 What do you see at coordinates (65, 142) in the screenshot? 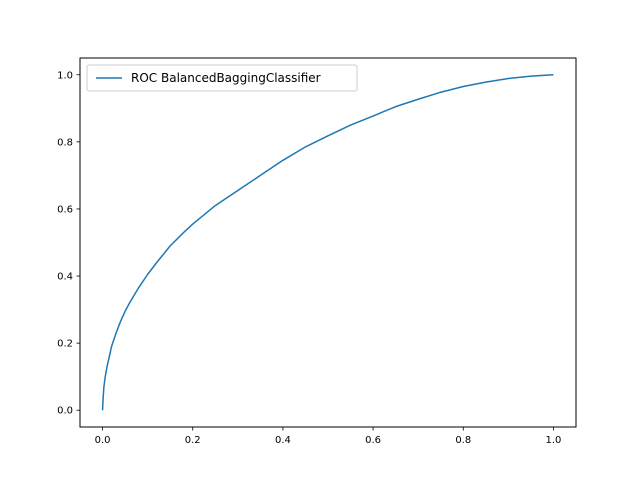
I see `y-tick-label: 0.8` at bounding box center [65, 142].